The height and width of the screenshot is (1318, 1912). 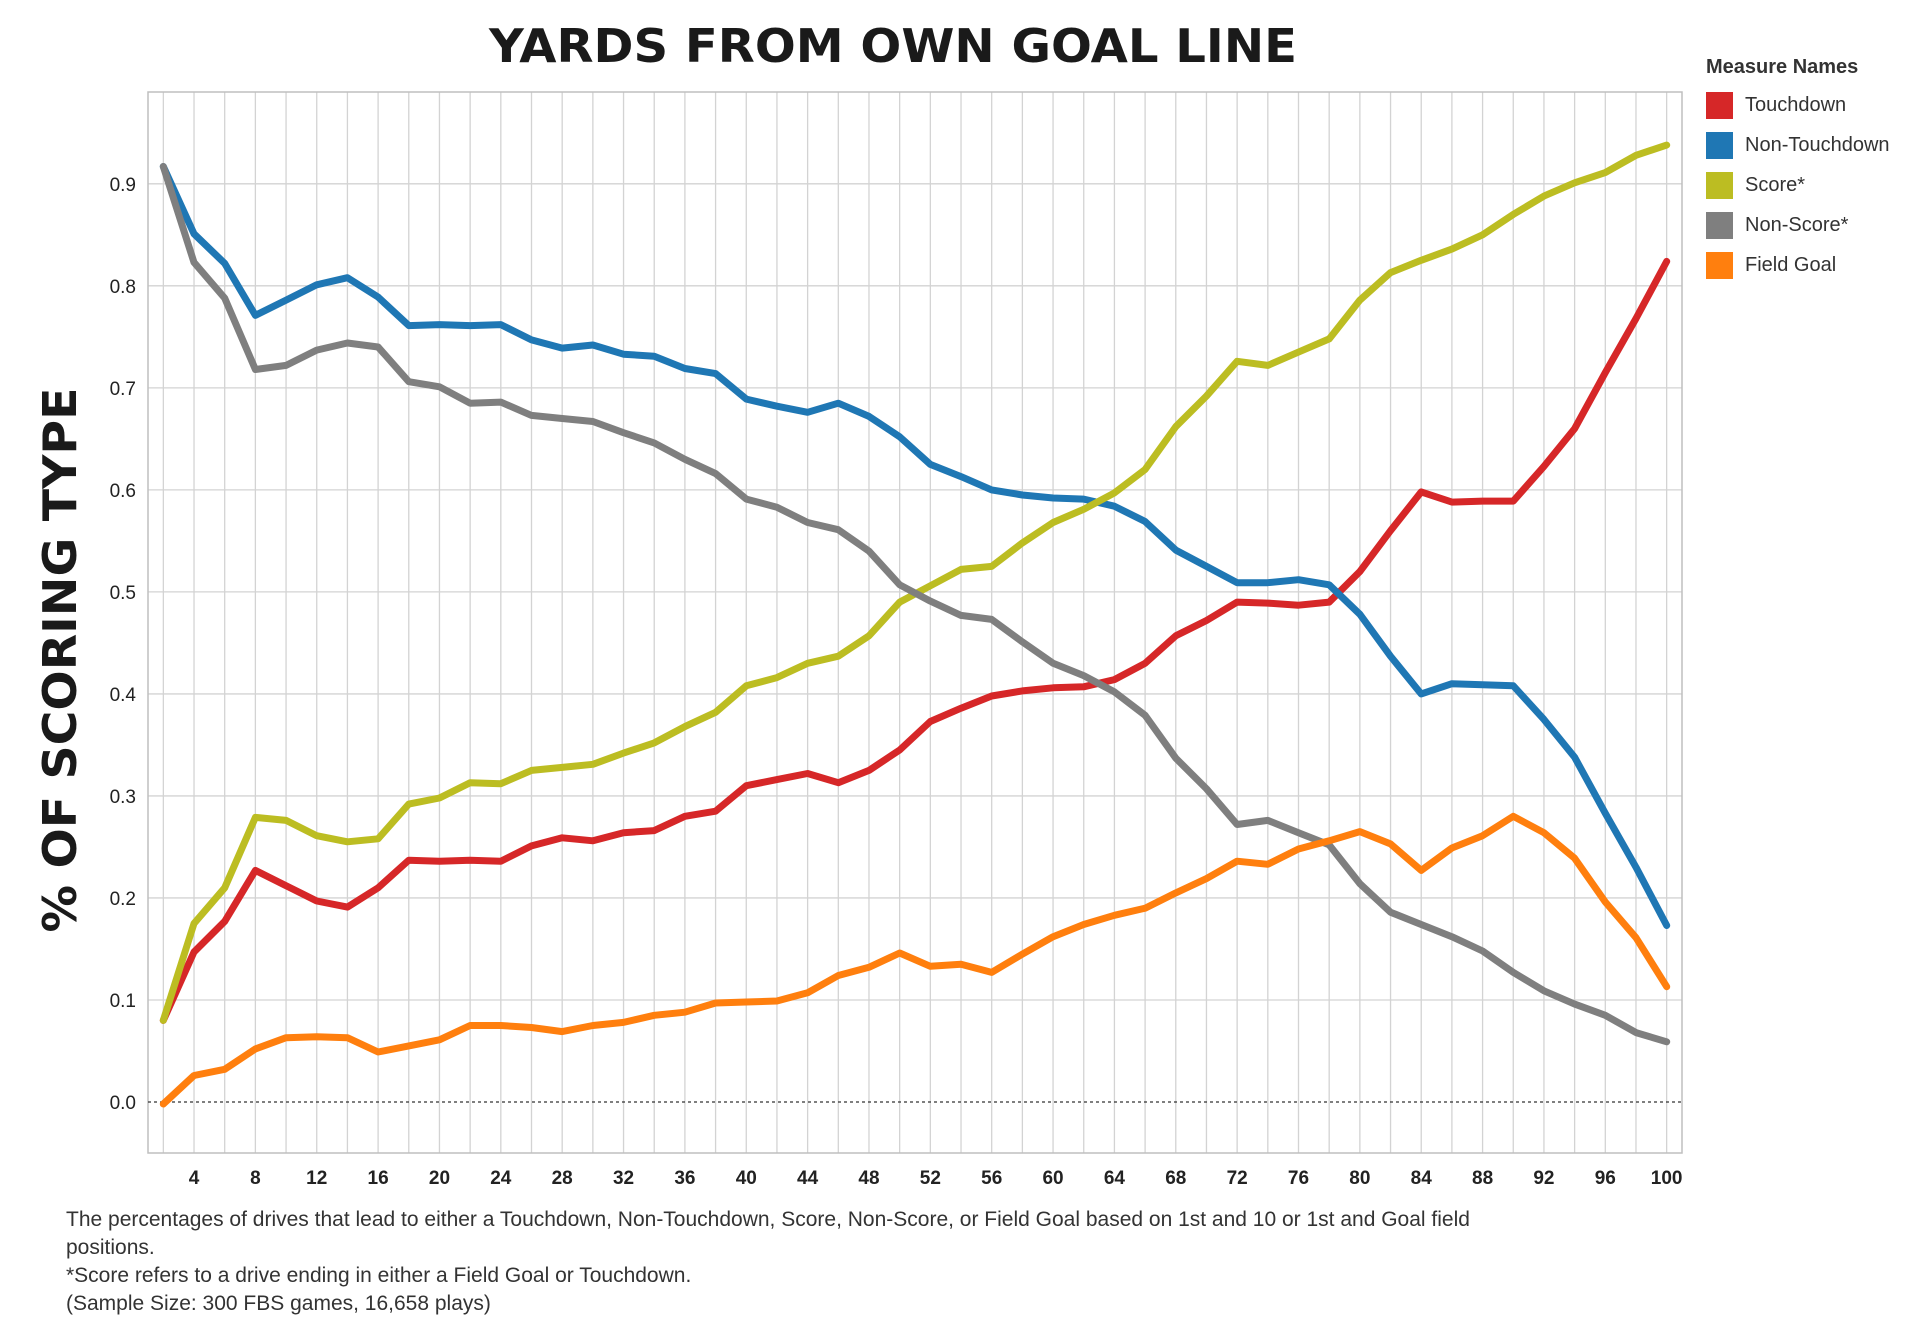 I want to click on y-tick-label: 0.1, so click(x=123, y=1001).